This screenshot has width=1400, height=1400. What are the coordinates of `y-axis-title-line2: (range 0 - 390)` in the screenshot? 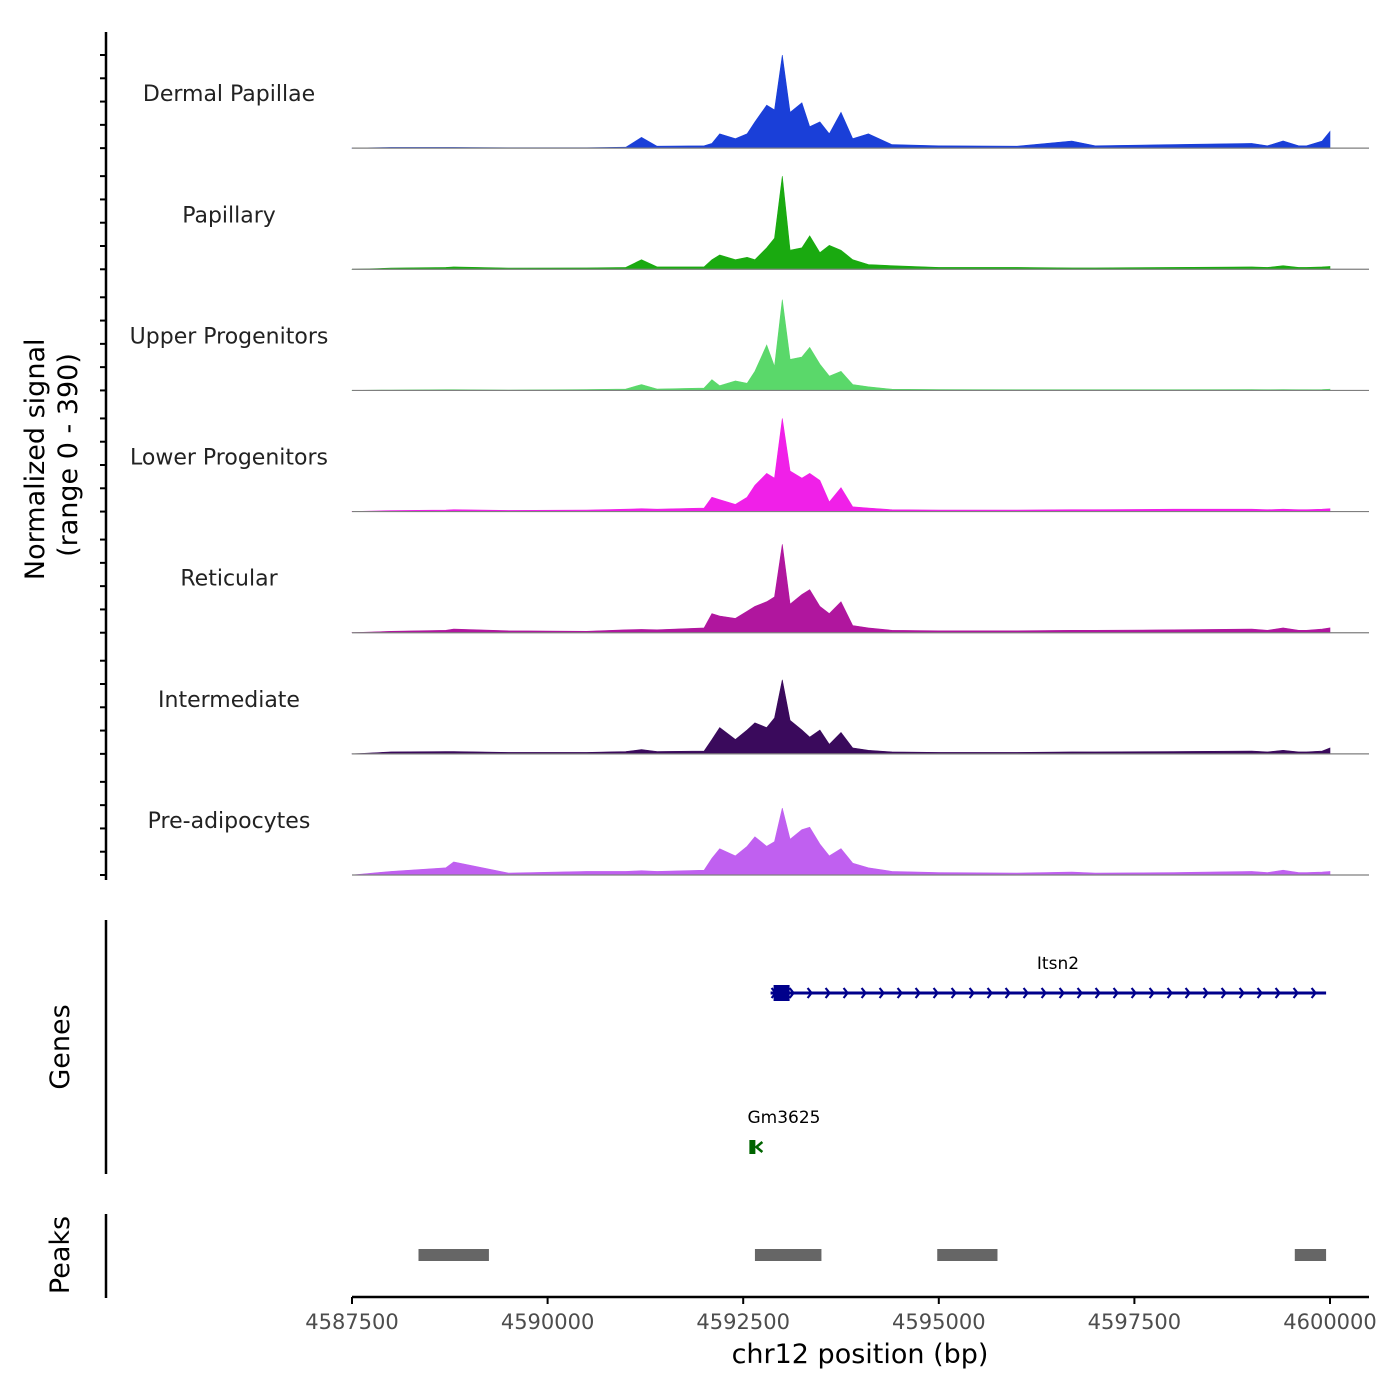 It's located at (68, 455).